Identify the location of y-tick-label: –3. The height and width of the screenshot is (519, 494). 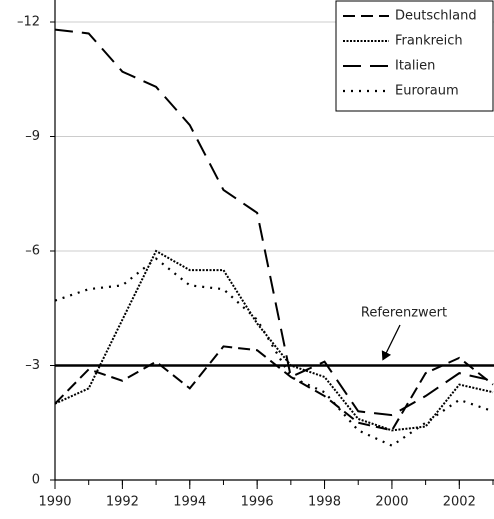
(32, 365).